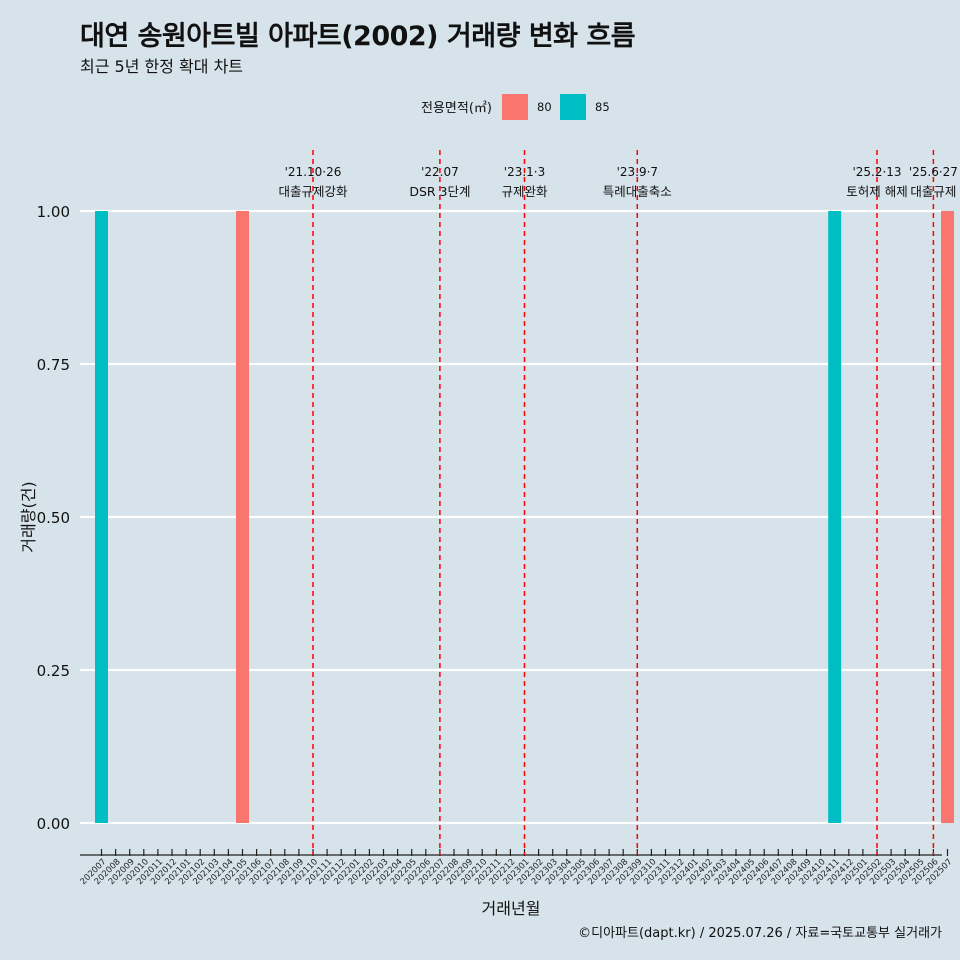  I want to click on event-name-label: DSR 3단계, so click(439, 191).